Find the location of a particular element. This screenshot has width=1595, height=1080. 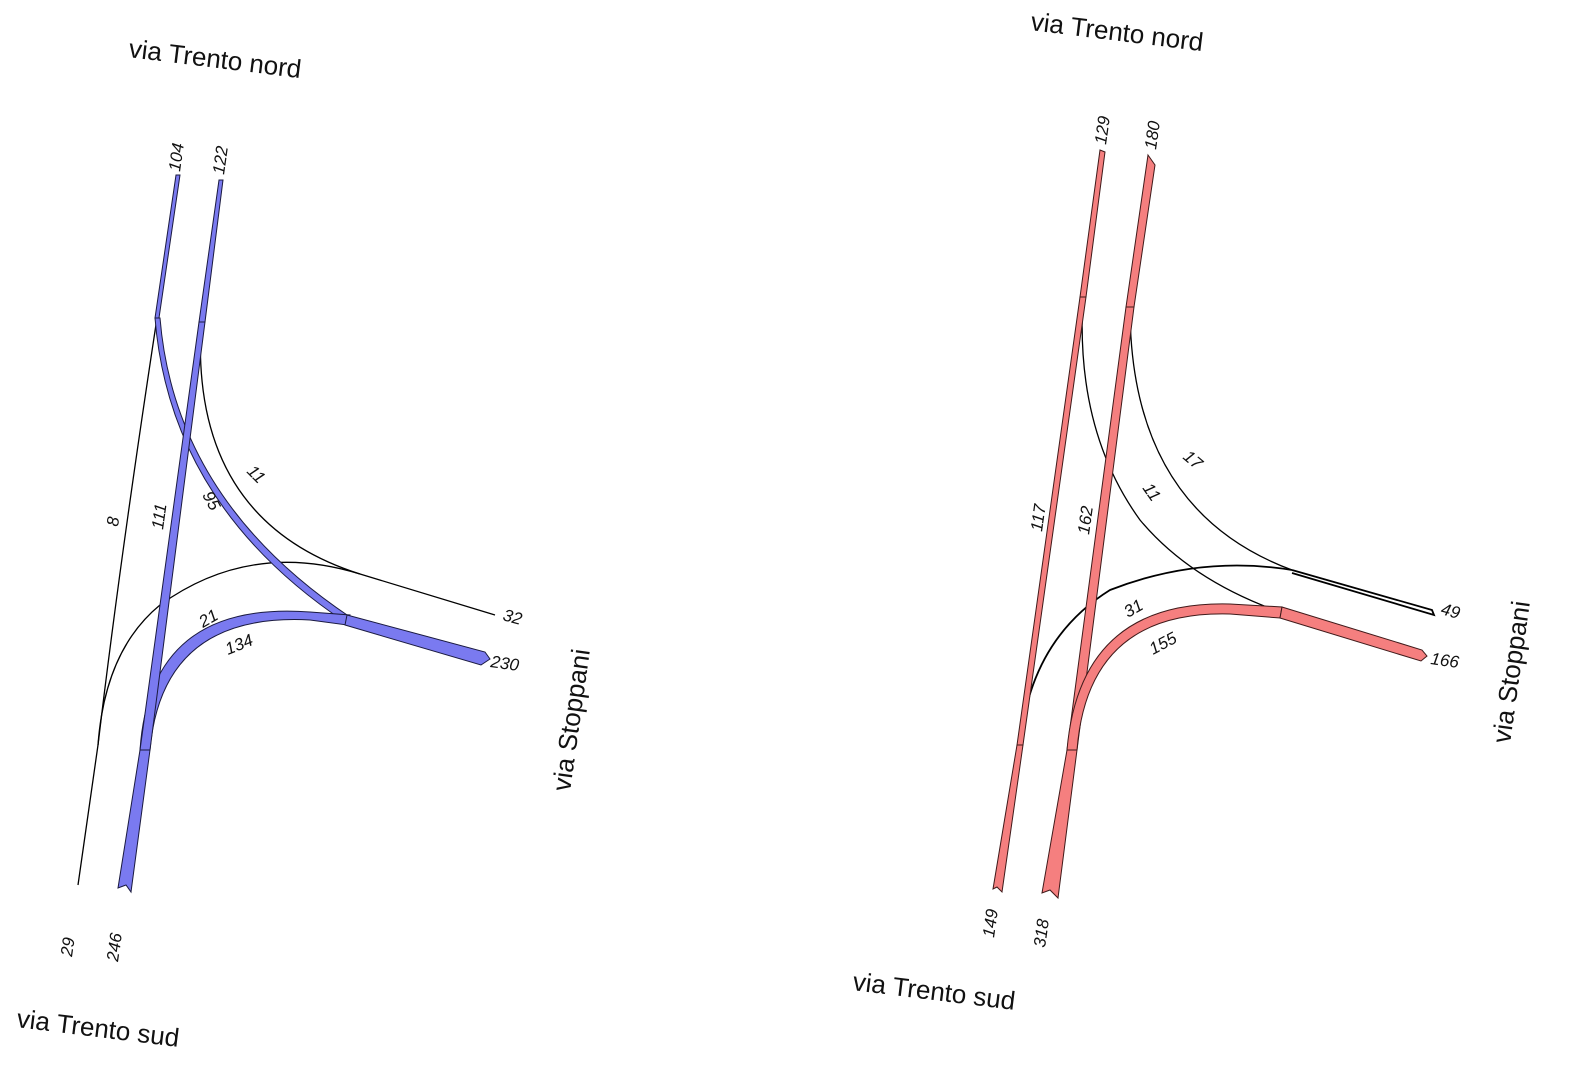

right-value-south-out: 318 is located at coordinates (1041, 932).